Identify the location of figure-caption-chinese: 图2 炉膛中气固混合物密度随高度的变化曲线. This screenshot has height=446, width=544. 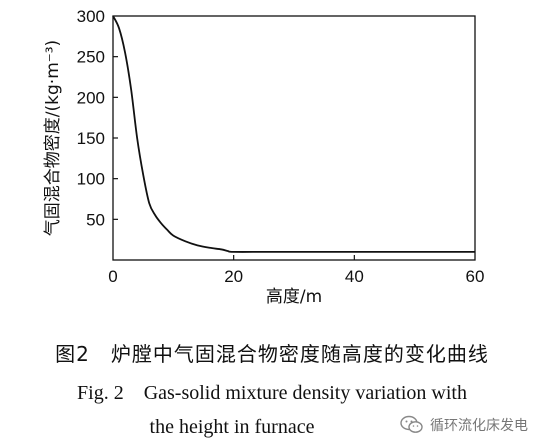
(272, 354).